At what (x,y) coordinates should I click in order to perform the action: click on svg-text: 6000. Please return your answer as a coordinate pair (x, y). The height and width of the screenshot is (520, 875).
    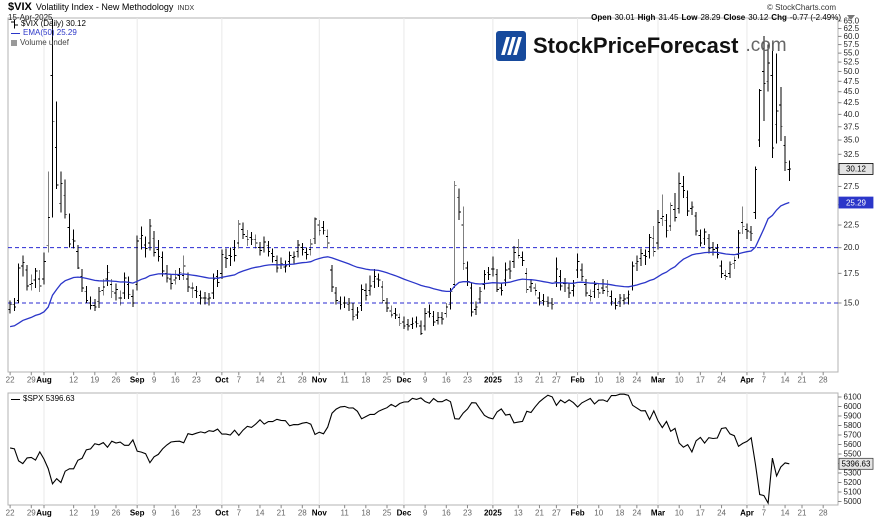
    Looking at the image, I should click on (853, 406).